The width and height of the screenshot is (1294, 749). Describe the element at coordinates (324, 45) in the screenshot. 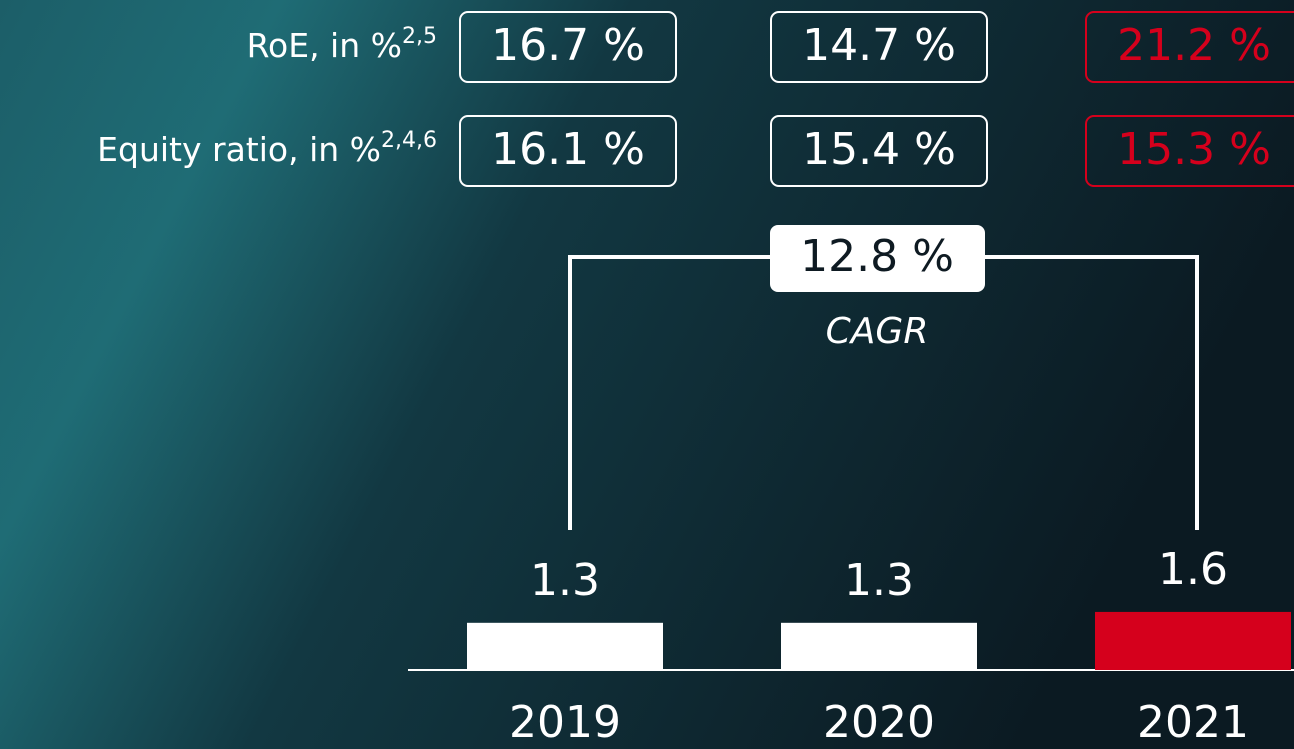

I see `kpi-label-text: RoE, in %` at that location.